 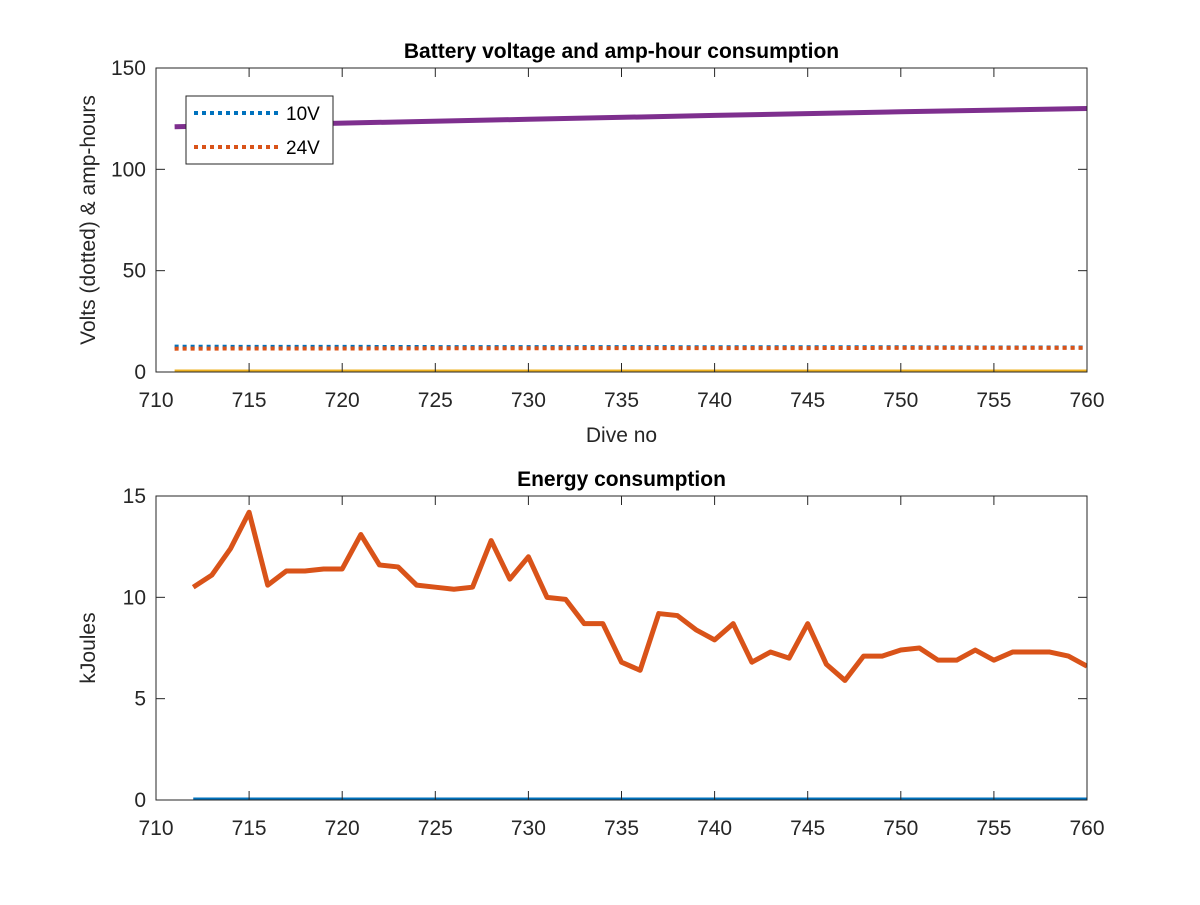 I want to click on legend-label-24v: 24V, so click(x=303, y=148).